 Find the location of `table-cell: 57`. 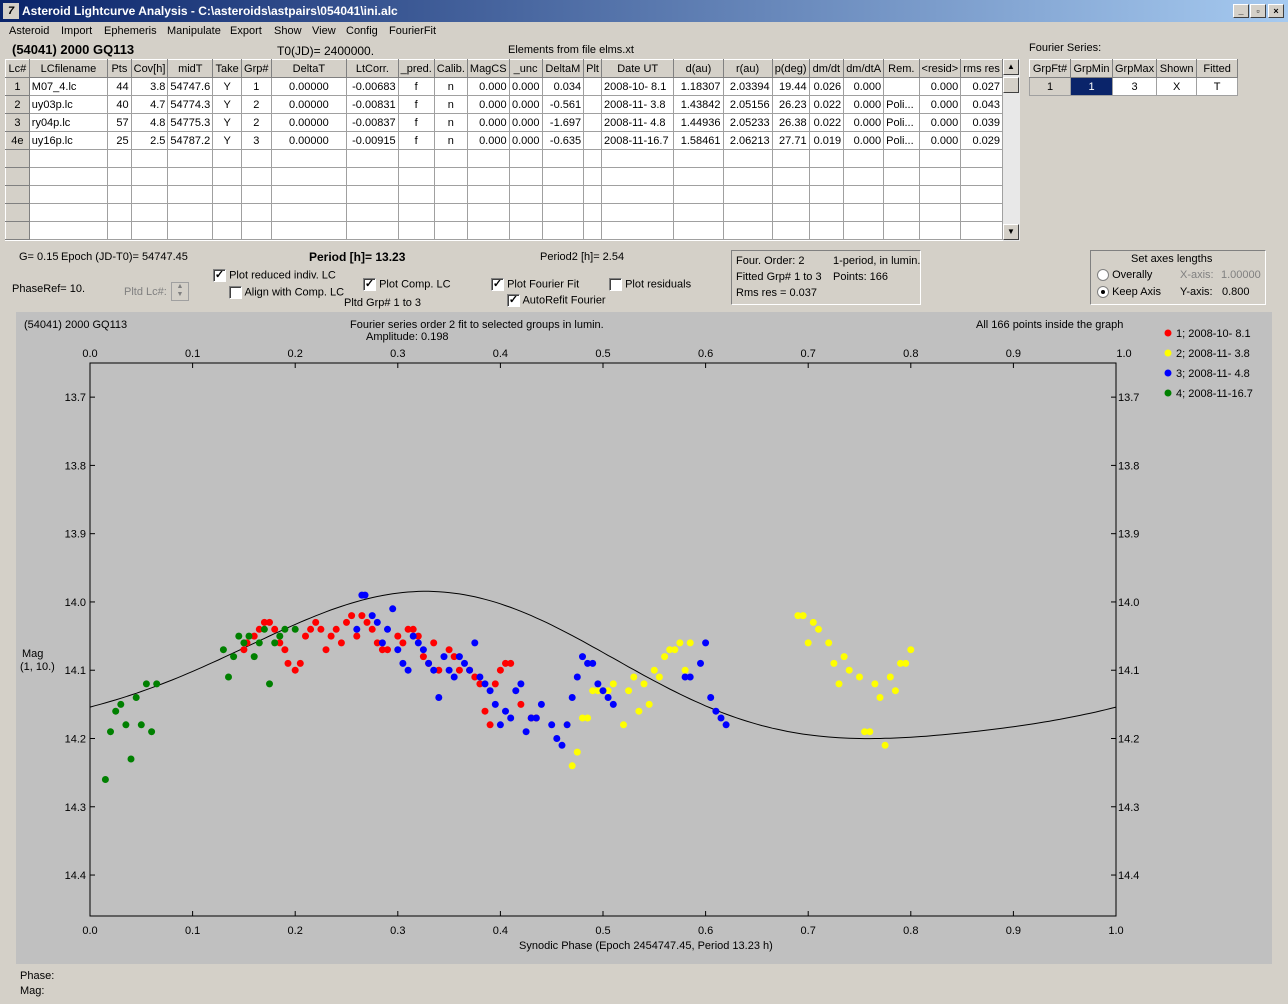

table-cell: 57 is located at coordinates (119, 122).